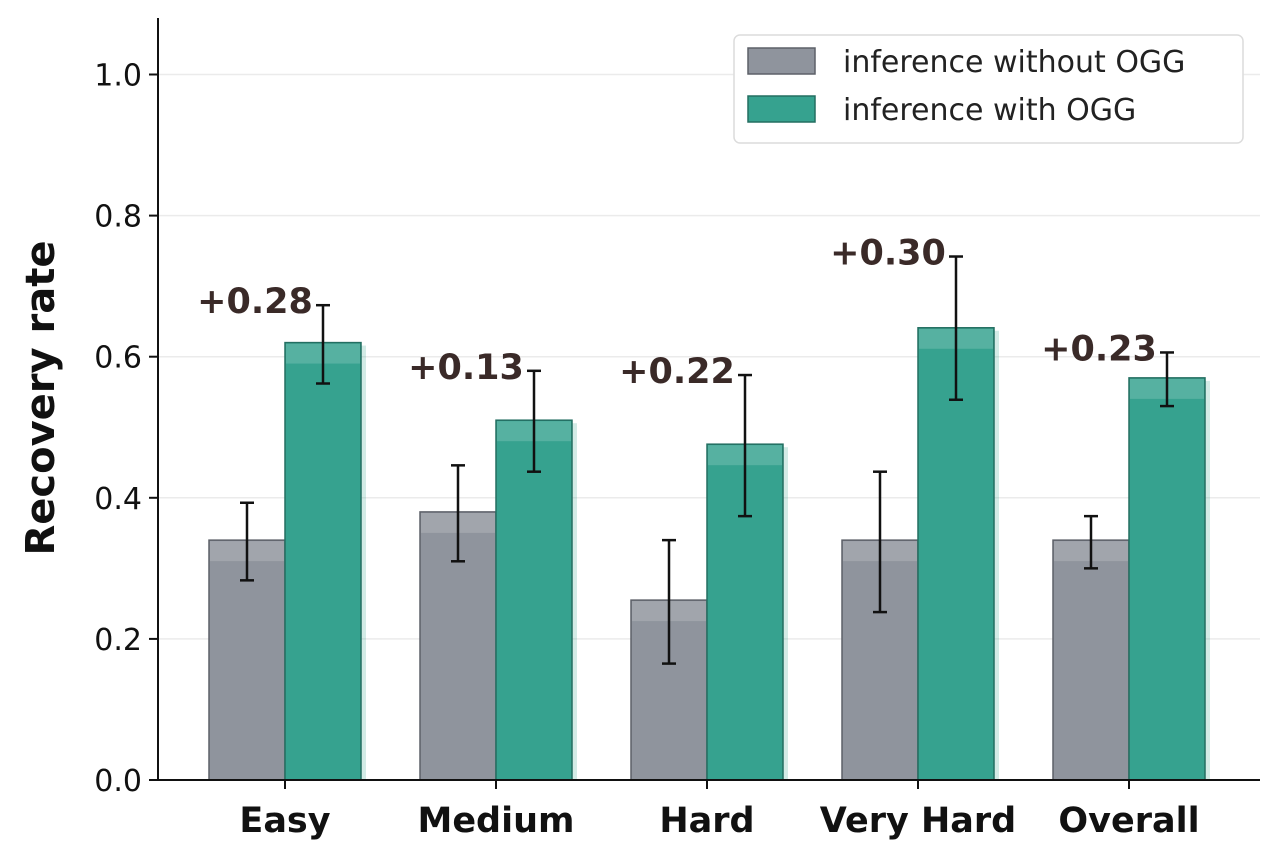 This screenshot has height=859, width=1280. I want to click on y-tick-label: 0.8, so click(118, 217).